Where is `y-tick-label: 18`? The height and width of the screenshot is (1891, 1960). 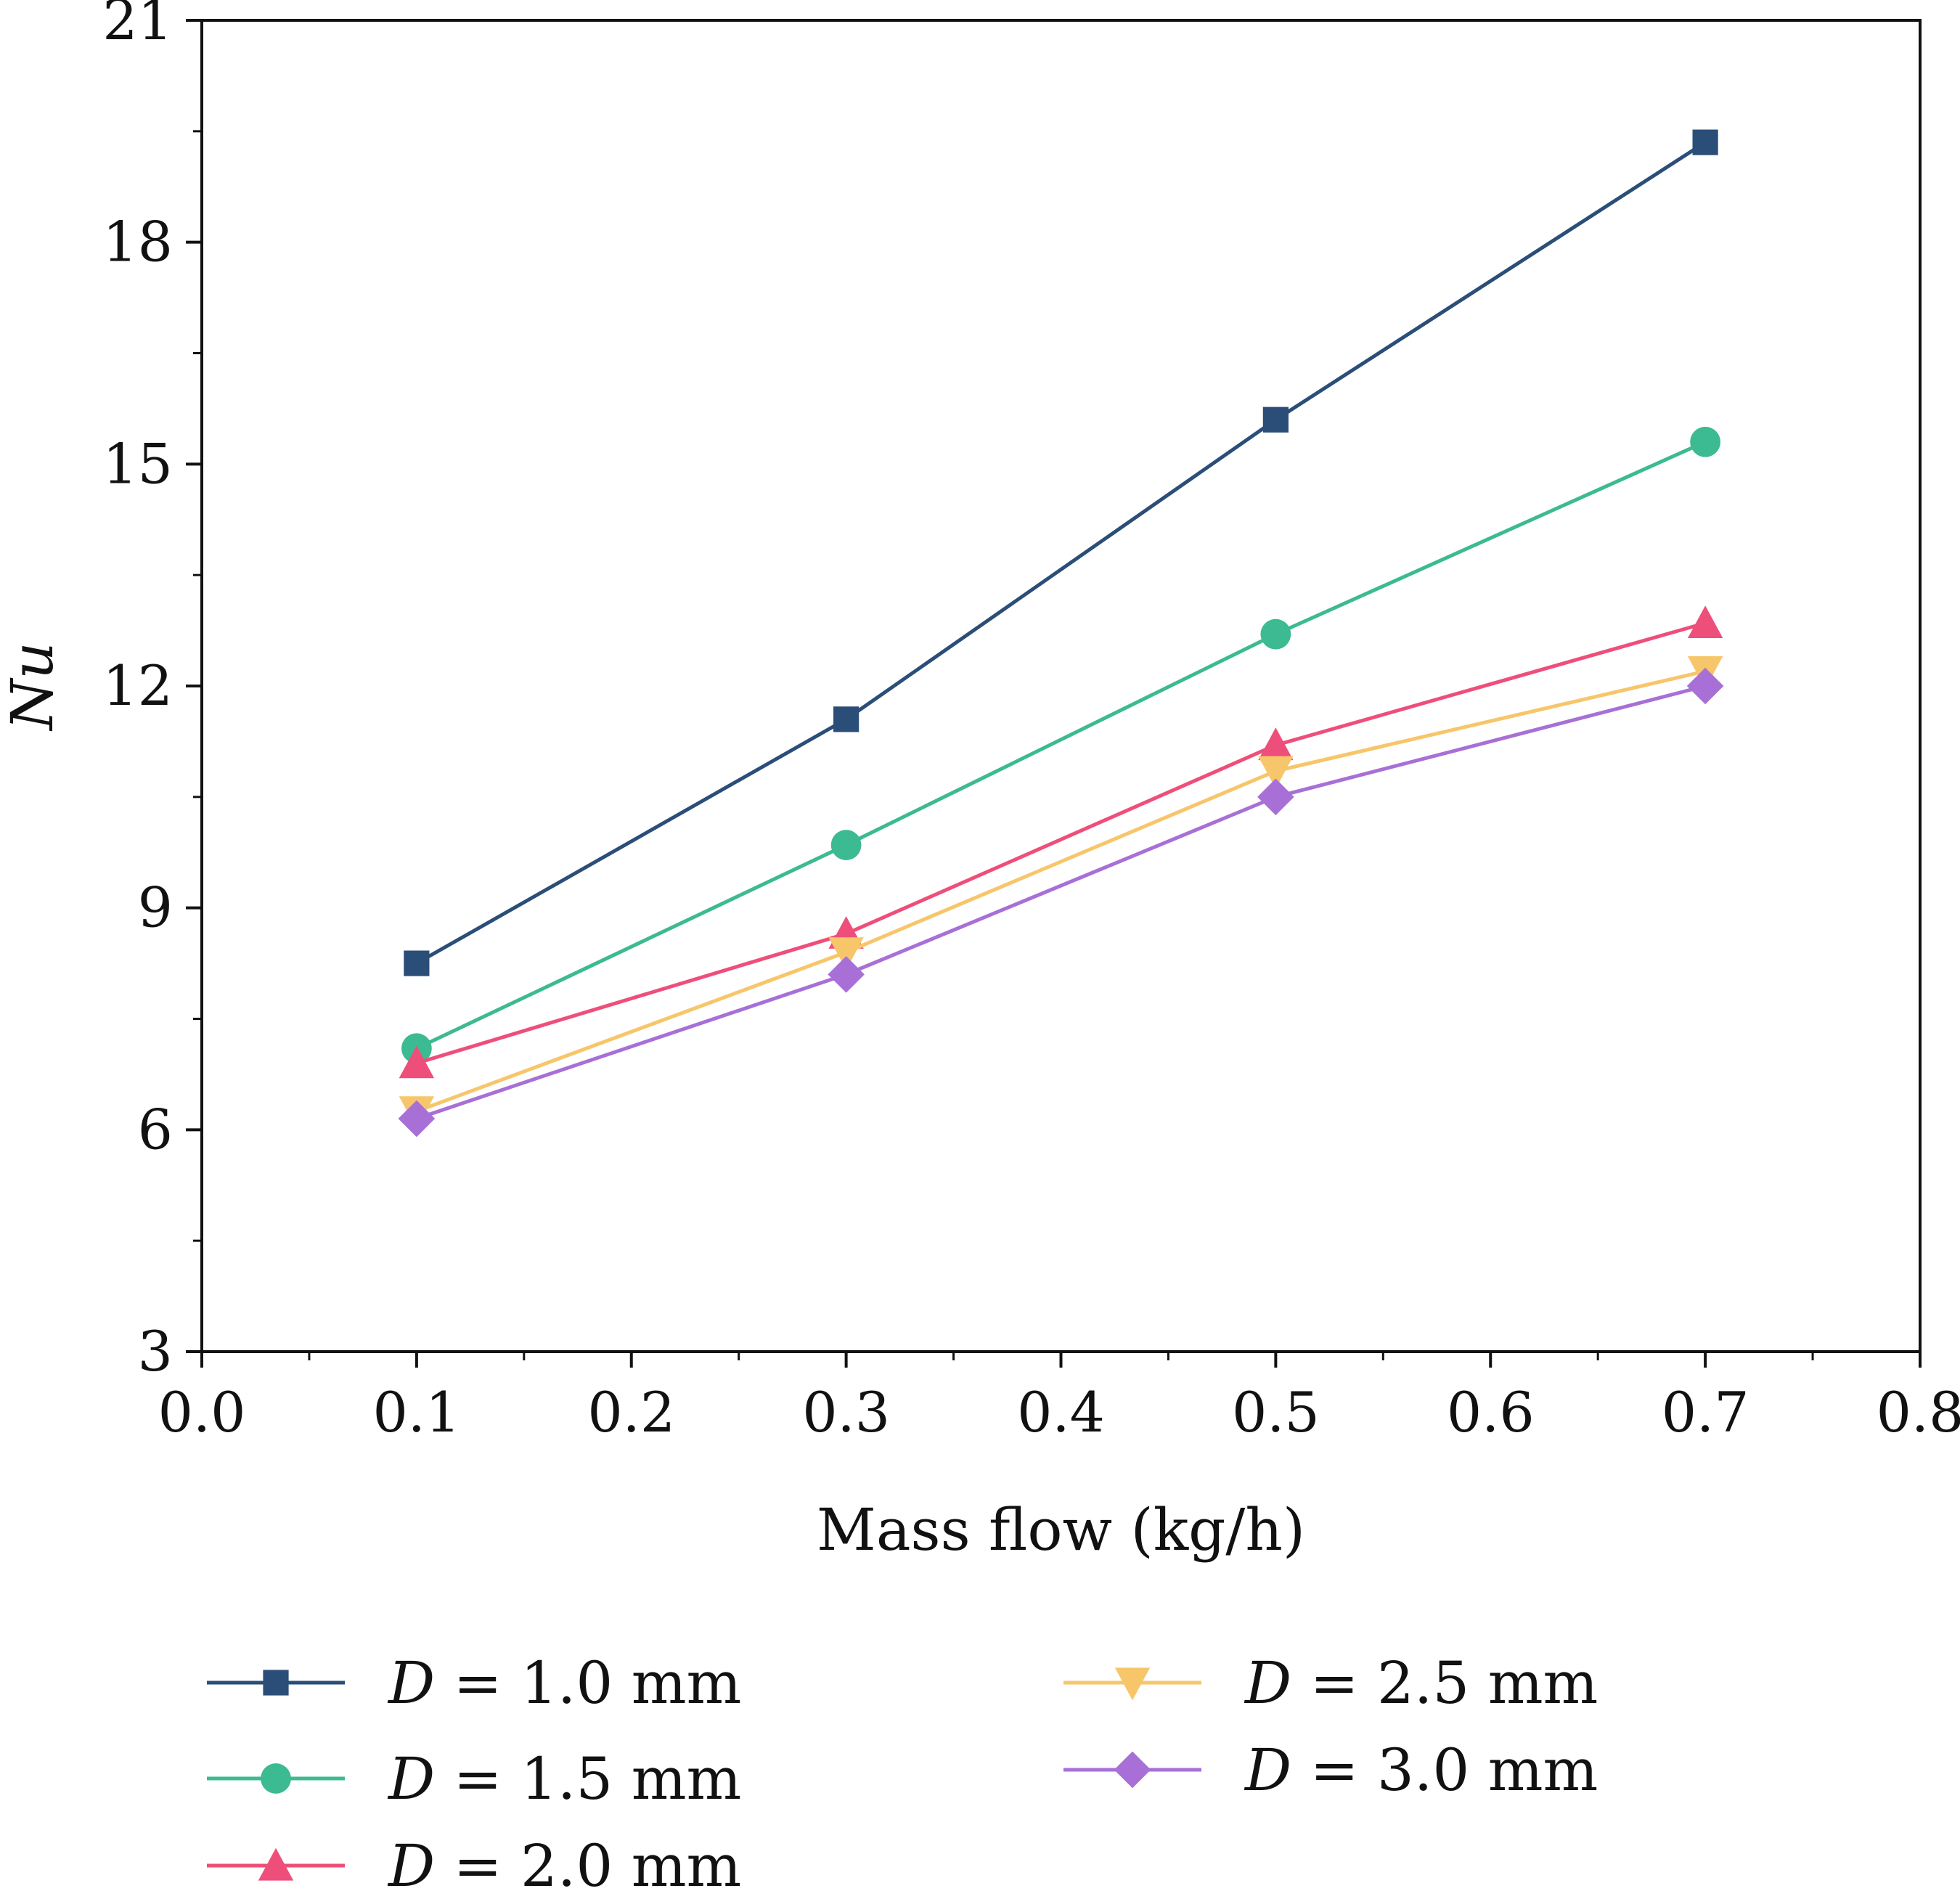
y-tick-label: 18 is located at coordinates (138, 242).